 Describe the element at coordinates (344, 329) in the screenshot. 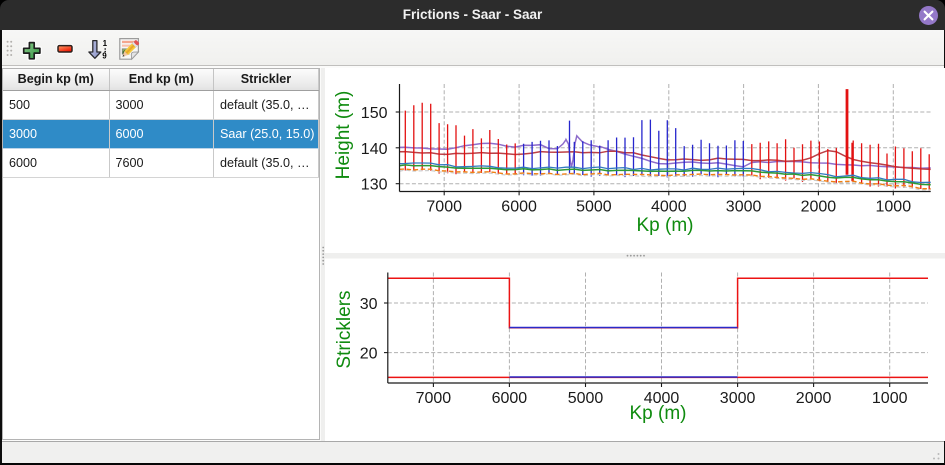

I see `svg-text: Stricklers` at that location.